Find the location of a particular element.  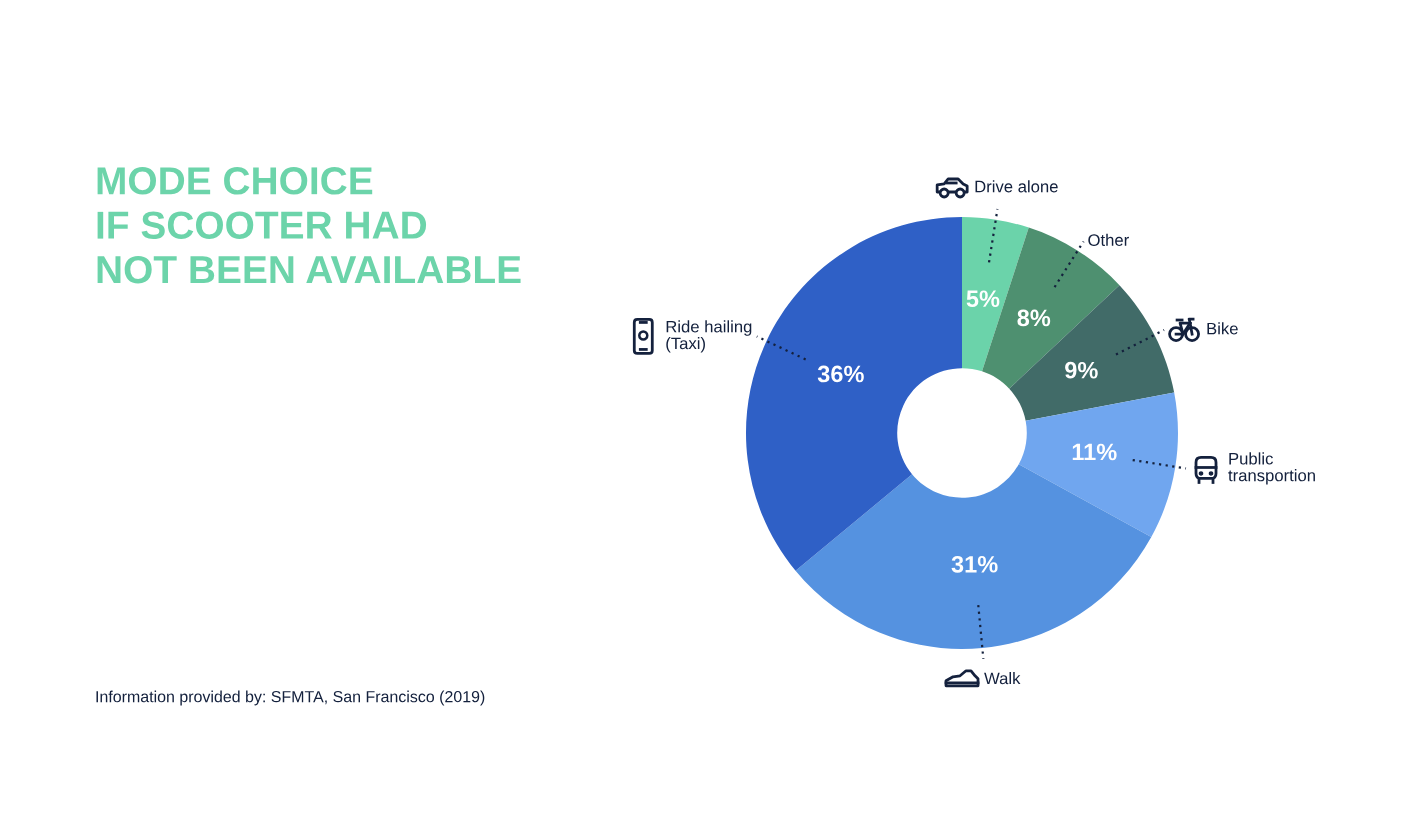

slice-label: Bike is located at coordinates (1222, 328).